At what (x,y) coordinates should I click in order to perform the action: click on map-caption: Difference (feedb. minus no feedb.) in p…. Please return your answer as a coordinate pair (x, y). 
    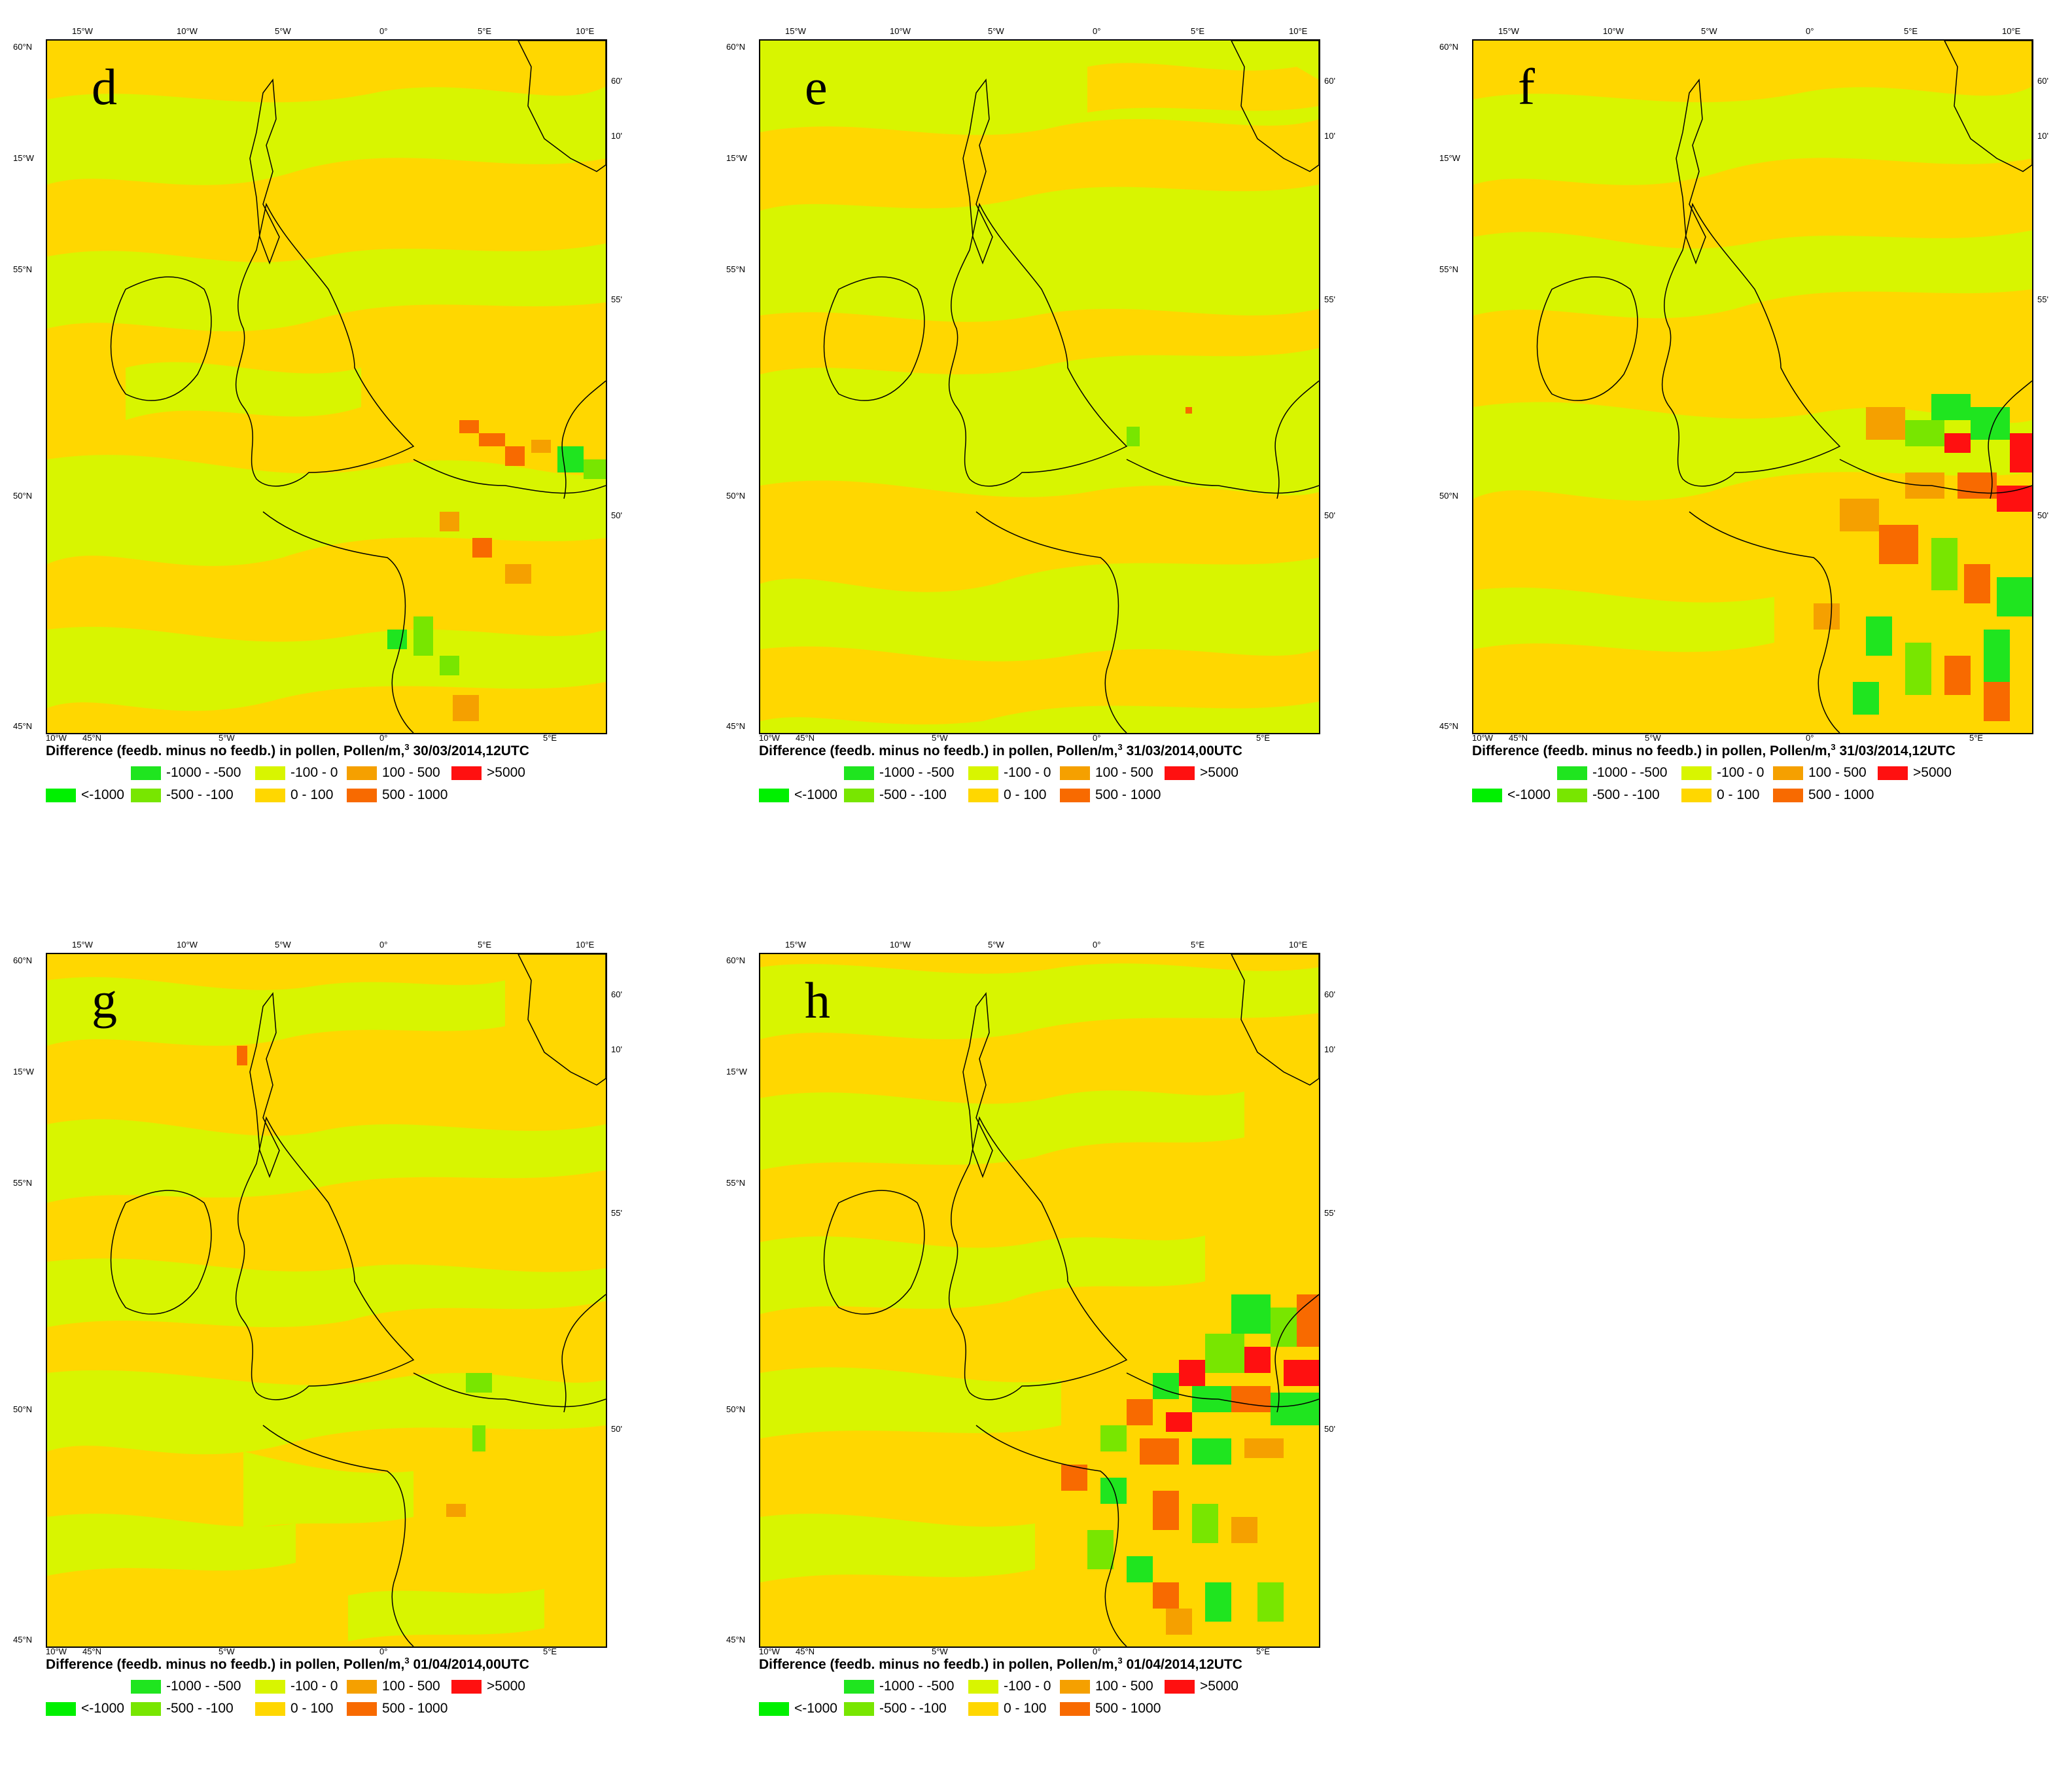
    Looking at the image, I should click on (1714, 750).